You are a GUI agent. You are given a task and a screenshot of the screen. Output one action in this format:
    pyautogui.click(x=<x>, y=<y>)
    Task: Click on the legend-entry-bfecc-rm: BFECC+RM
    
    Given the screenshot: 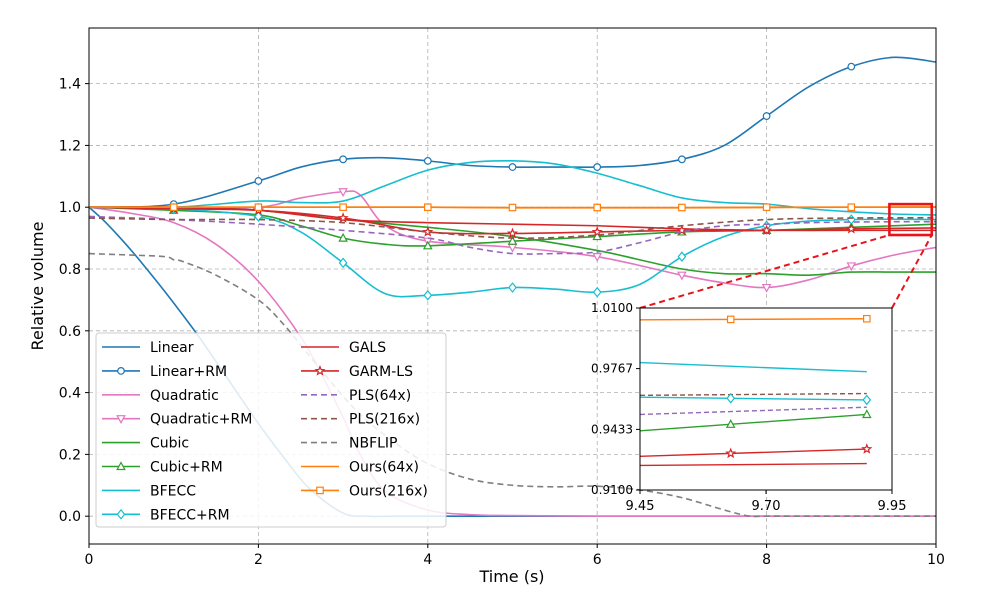 What is the action you would take?
    pyautogui.click(x=166, y=515)
    